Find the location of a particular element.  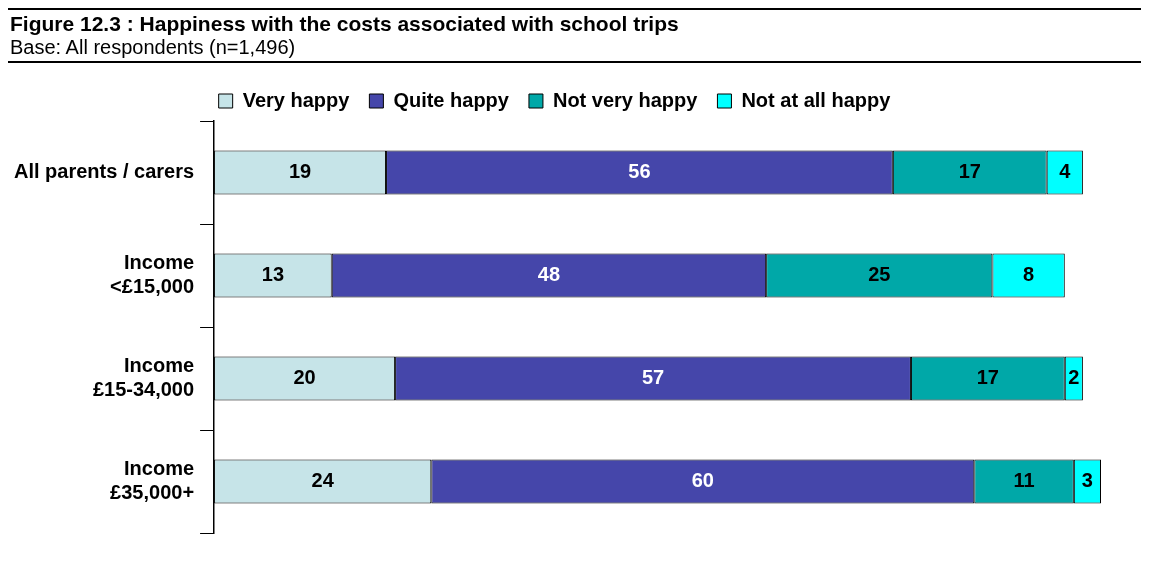

y-tick-label: Income <£15,000 is located at coordinates (152, 274).